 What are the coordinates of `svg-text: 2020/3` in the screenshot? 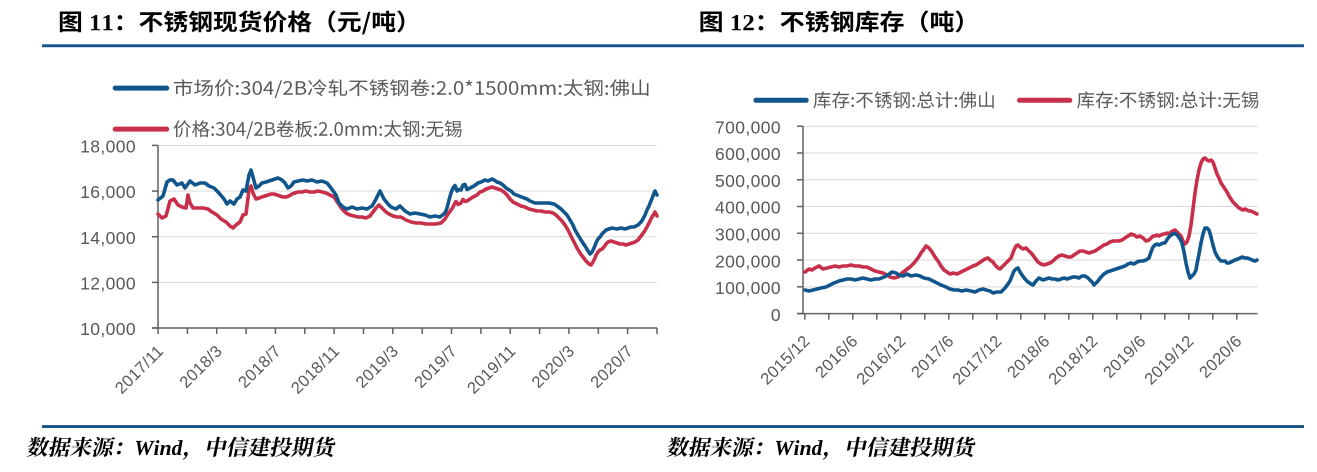 It's located at (554, 367).